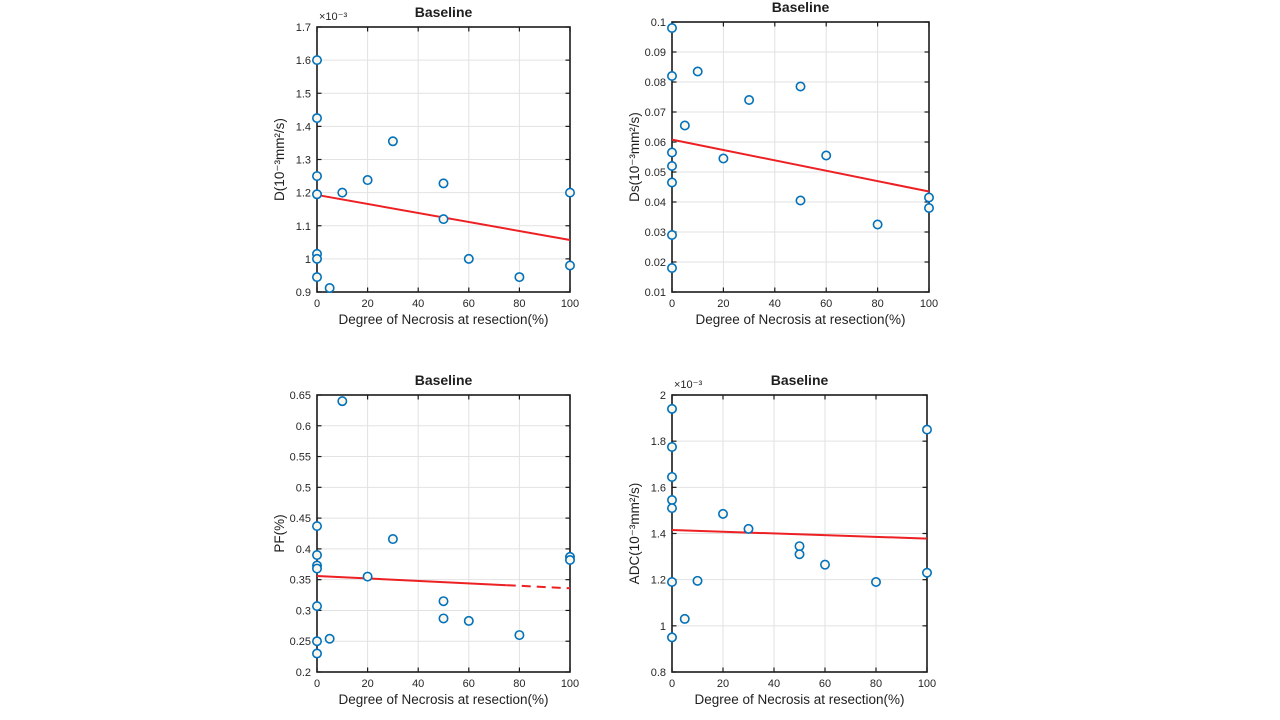 This screenshot has width=1280, height=720. Describe the element at coordinates (303, 161) in the screenshot. I see `y-tick-label: 1.3` at that location.